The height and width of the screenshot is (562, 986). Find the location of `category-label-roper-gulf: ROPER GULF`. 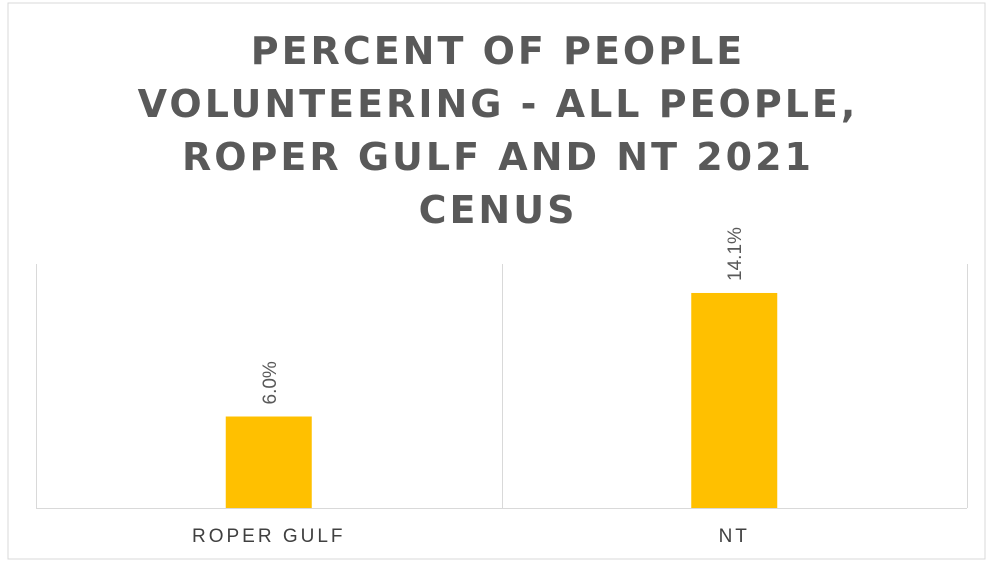

category-label-roper-gulf: ROPER GULF is located at coordinates (269, 536).